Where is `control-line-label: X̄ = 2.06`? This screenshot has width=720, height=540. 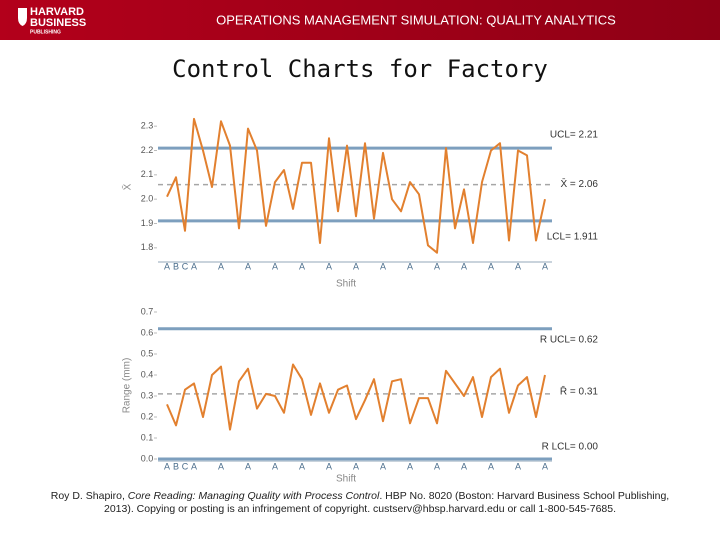 control-line-label: X̄ = 2.06 is located at coordinates (579, 184).